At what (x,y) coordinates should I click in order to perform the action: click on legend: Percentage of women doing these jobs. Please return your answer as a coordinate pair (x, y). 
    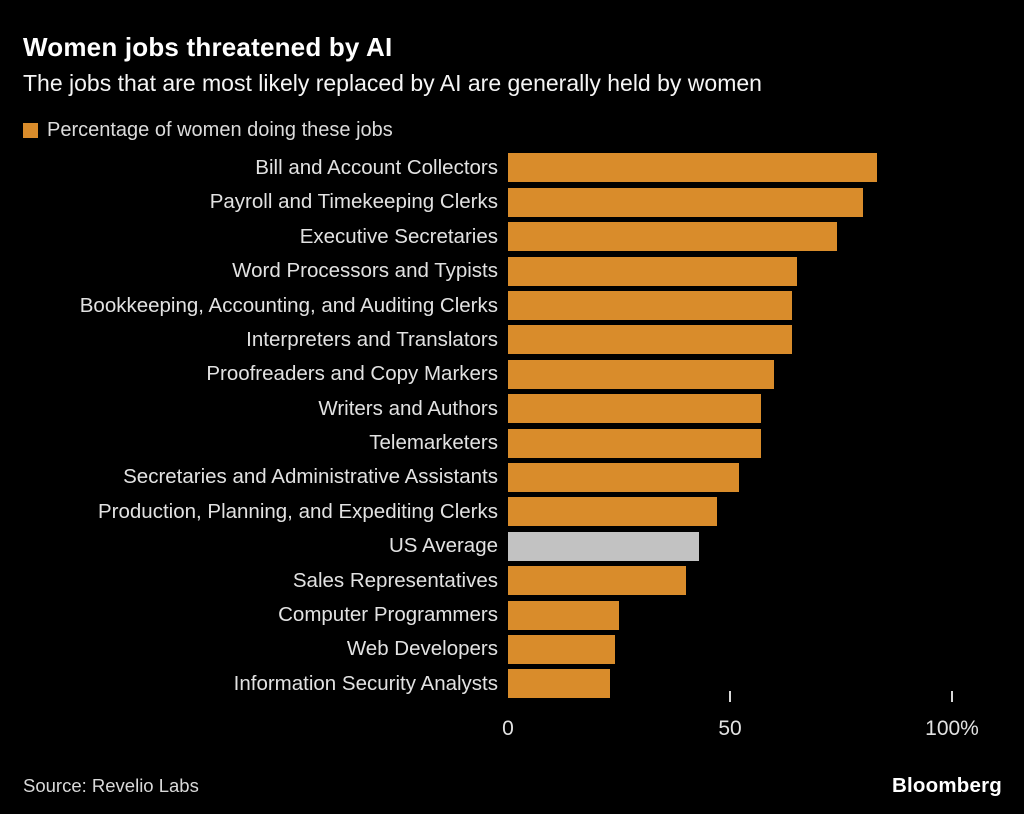
    Looking at the image, I should click on (523, 130).